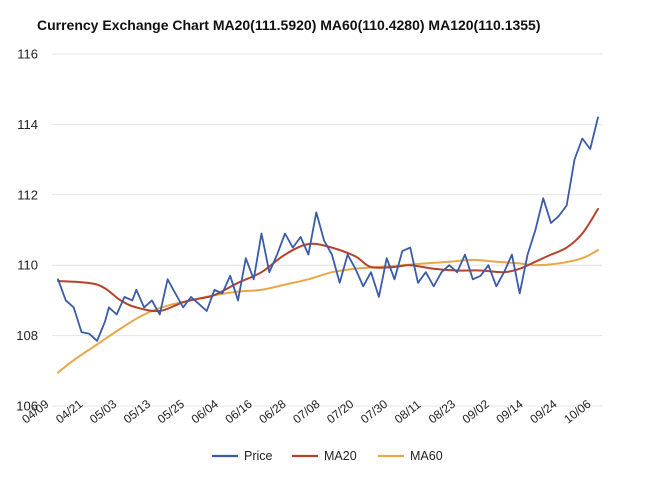 This screenshot has height=477, width=656. Describe the element at coordinates (340, 412) in the screenshot. I see `x-tick-label: 07/20` at that location.